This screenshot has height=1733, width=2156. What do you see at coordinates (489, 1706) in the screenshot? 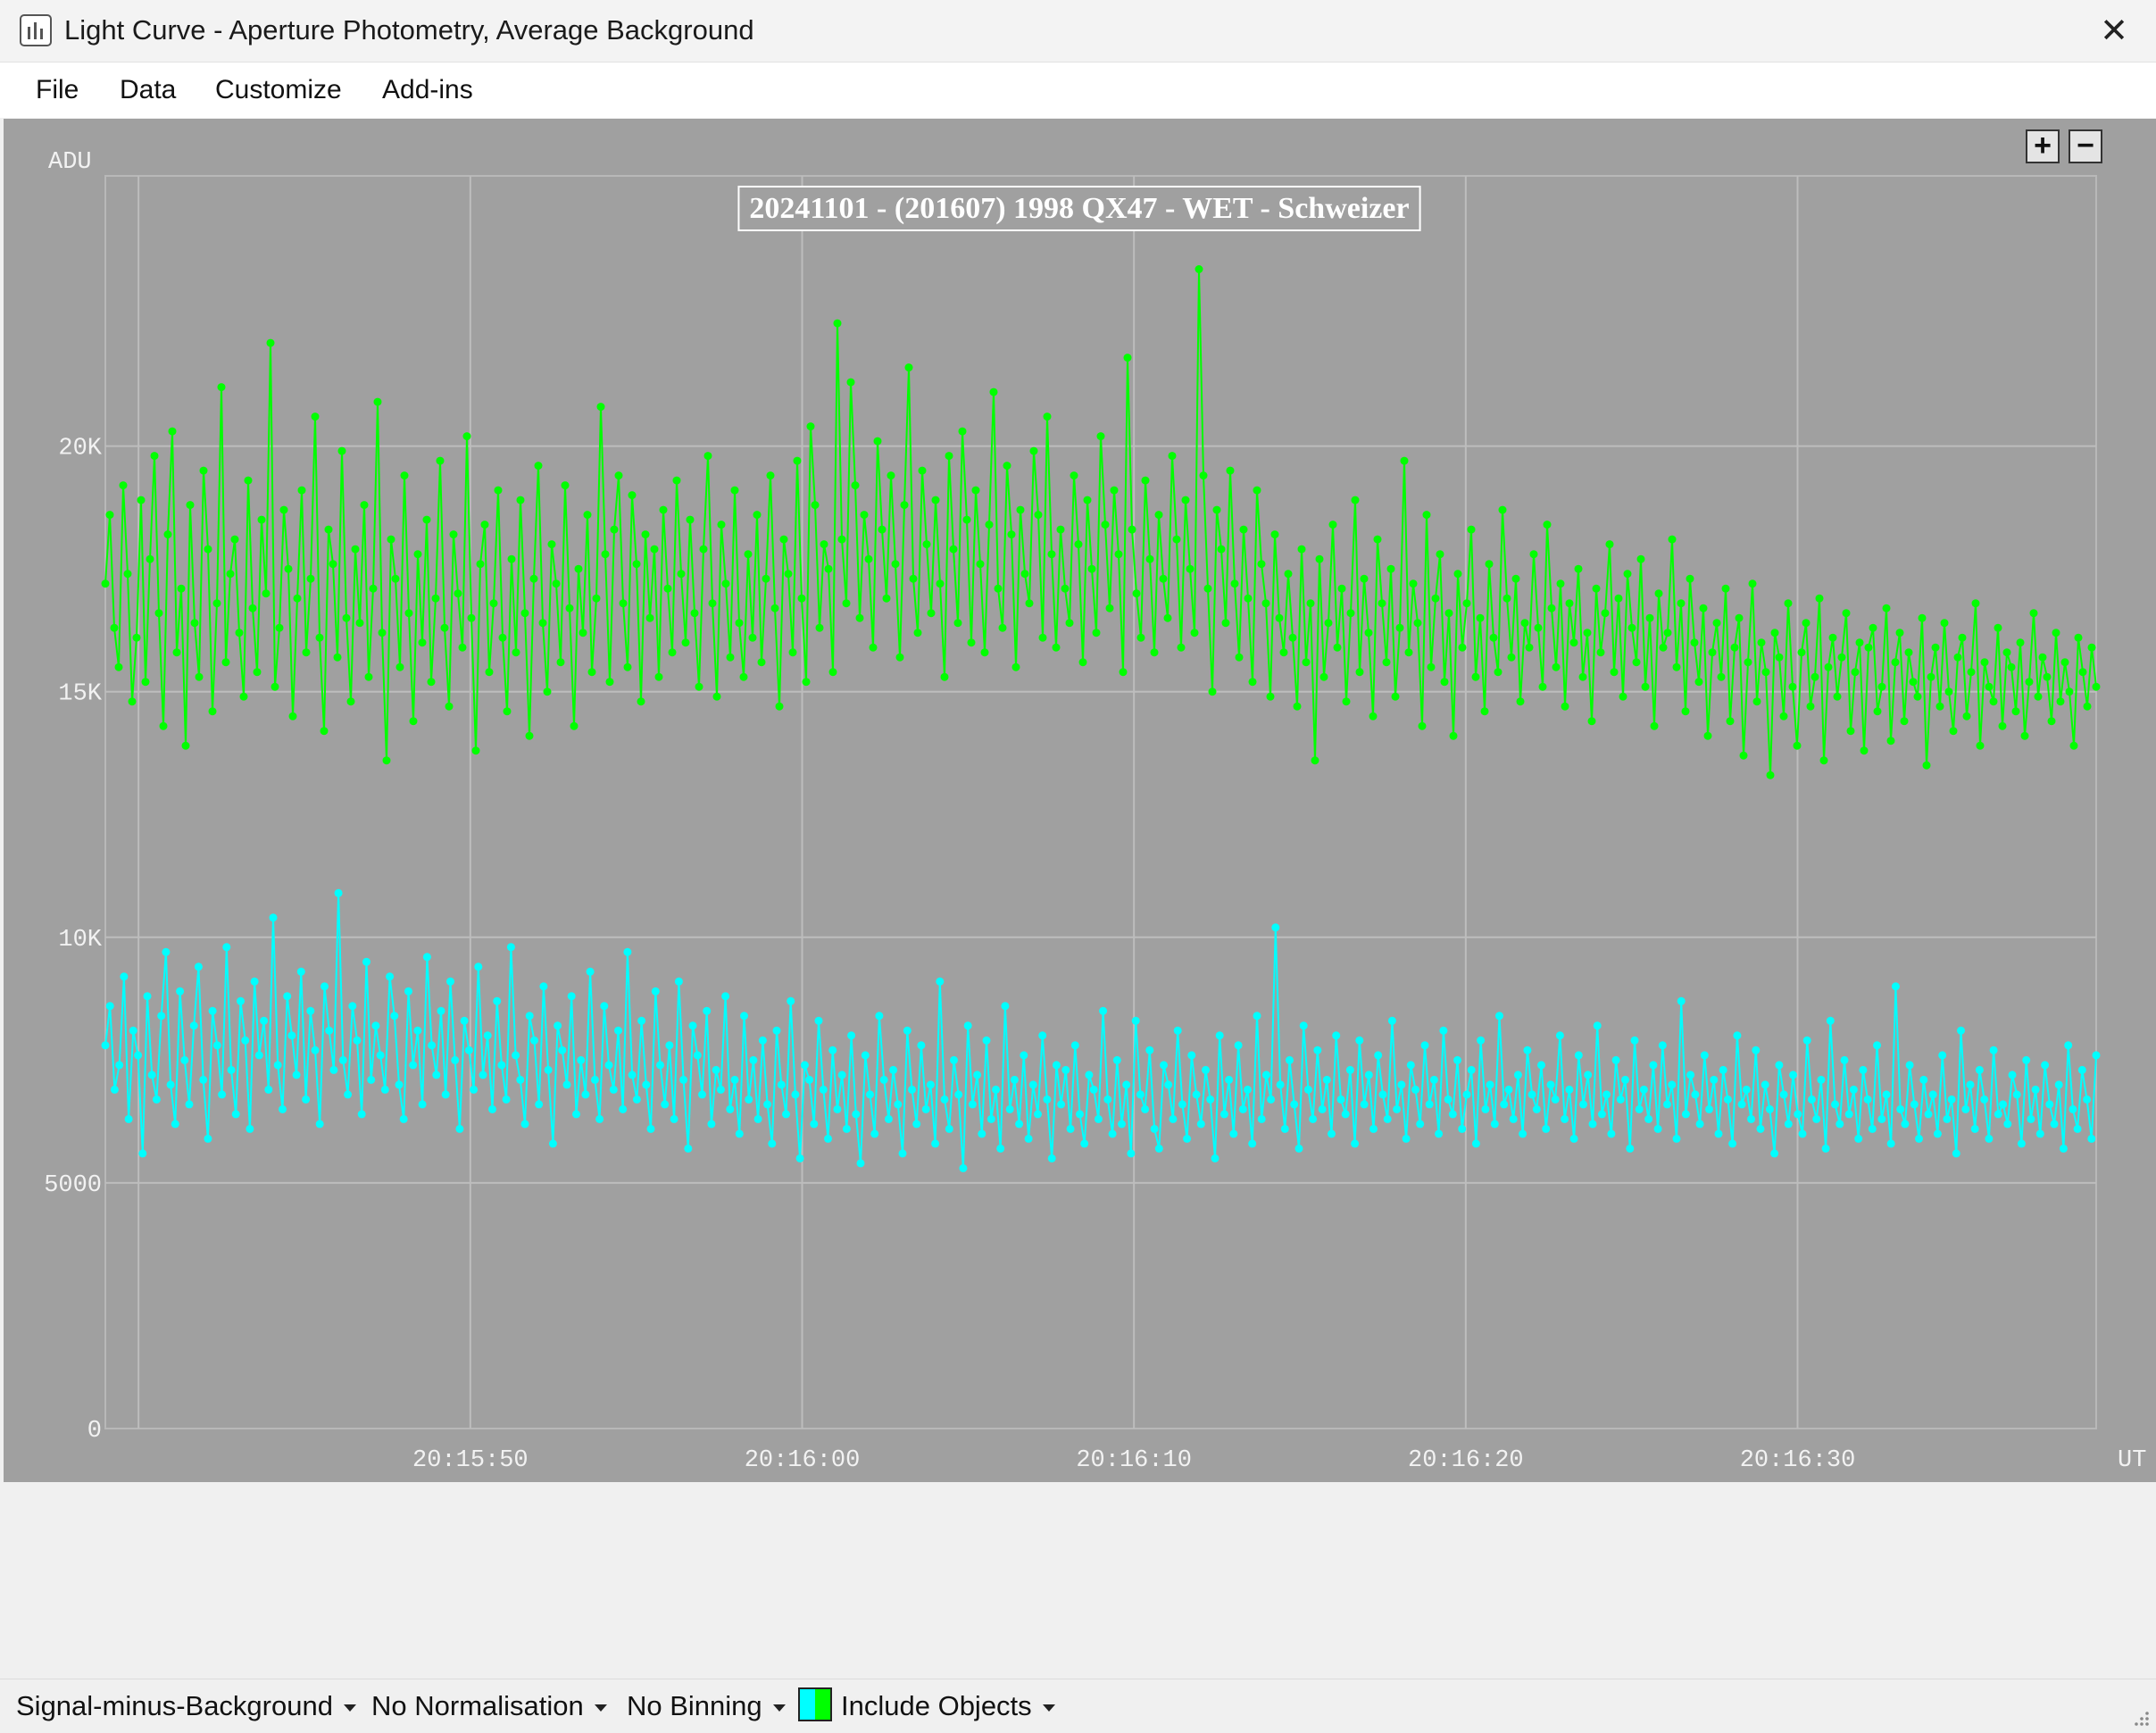
I see `normalisation-dropdown: No Normalisation` at bounding box center [489, 1706].